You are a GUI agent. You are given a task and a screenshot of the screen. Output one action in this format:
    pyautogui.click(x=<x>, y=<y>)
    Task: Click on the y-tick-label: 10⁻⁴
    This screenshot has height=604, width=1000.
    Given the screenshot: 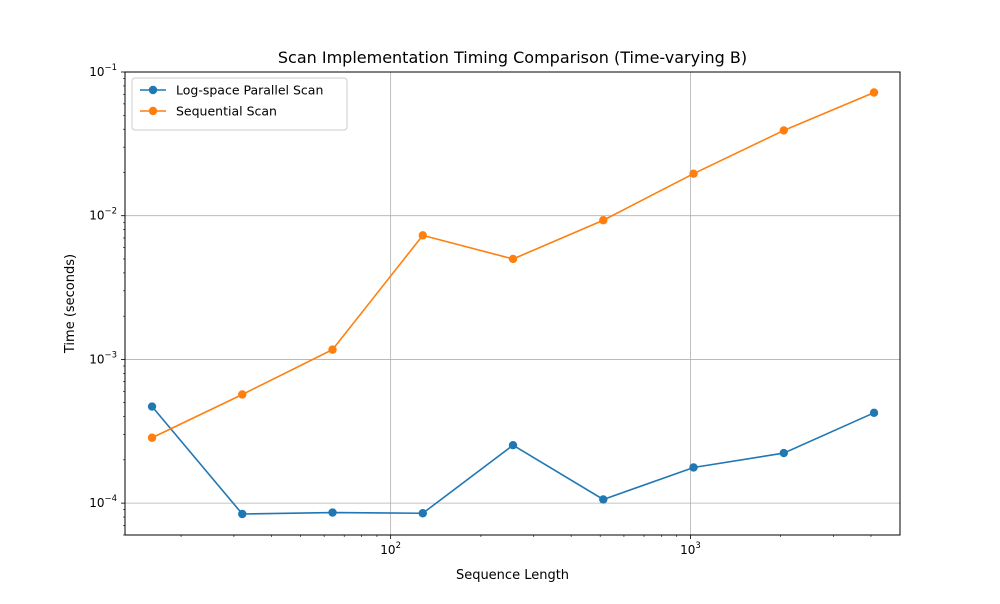 What is the action you would take?
    pyautogui.click(x=103, y=502)
    